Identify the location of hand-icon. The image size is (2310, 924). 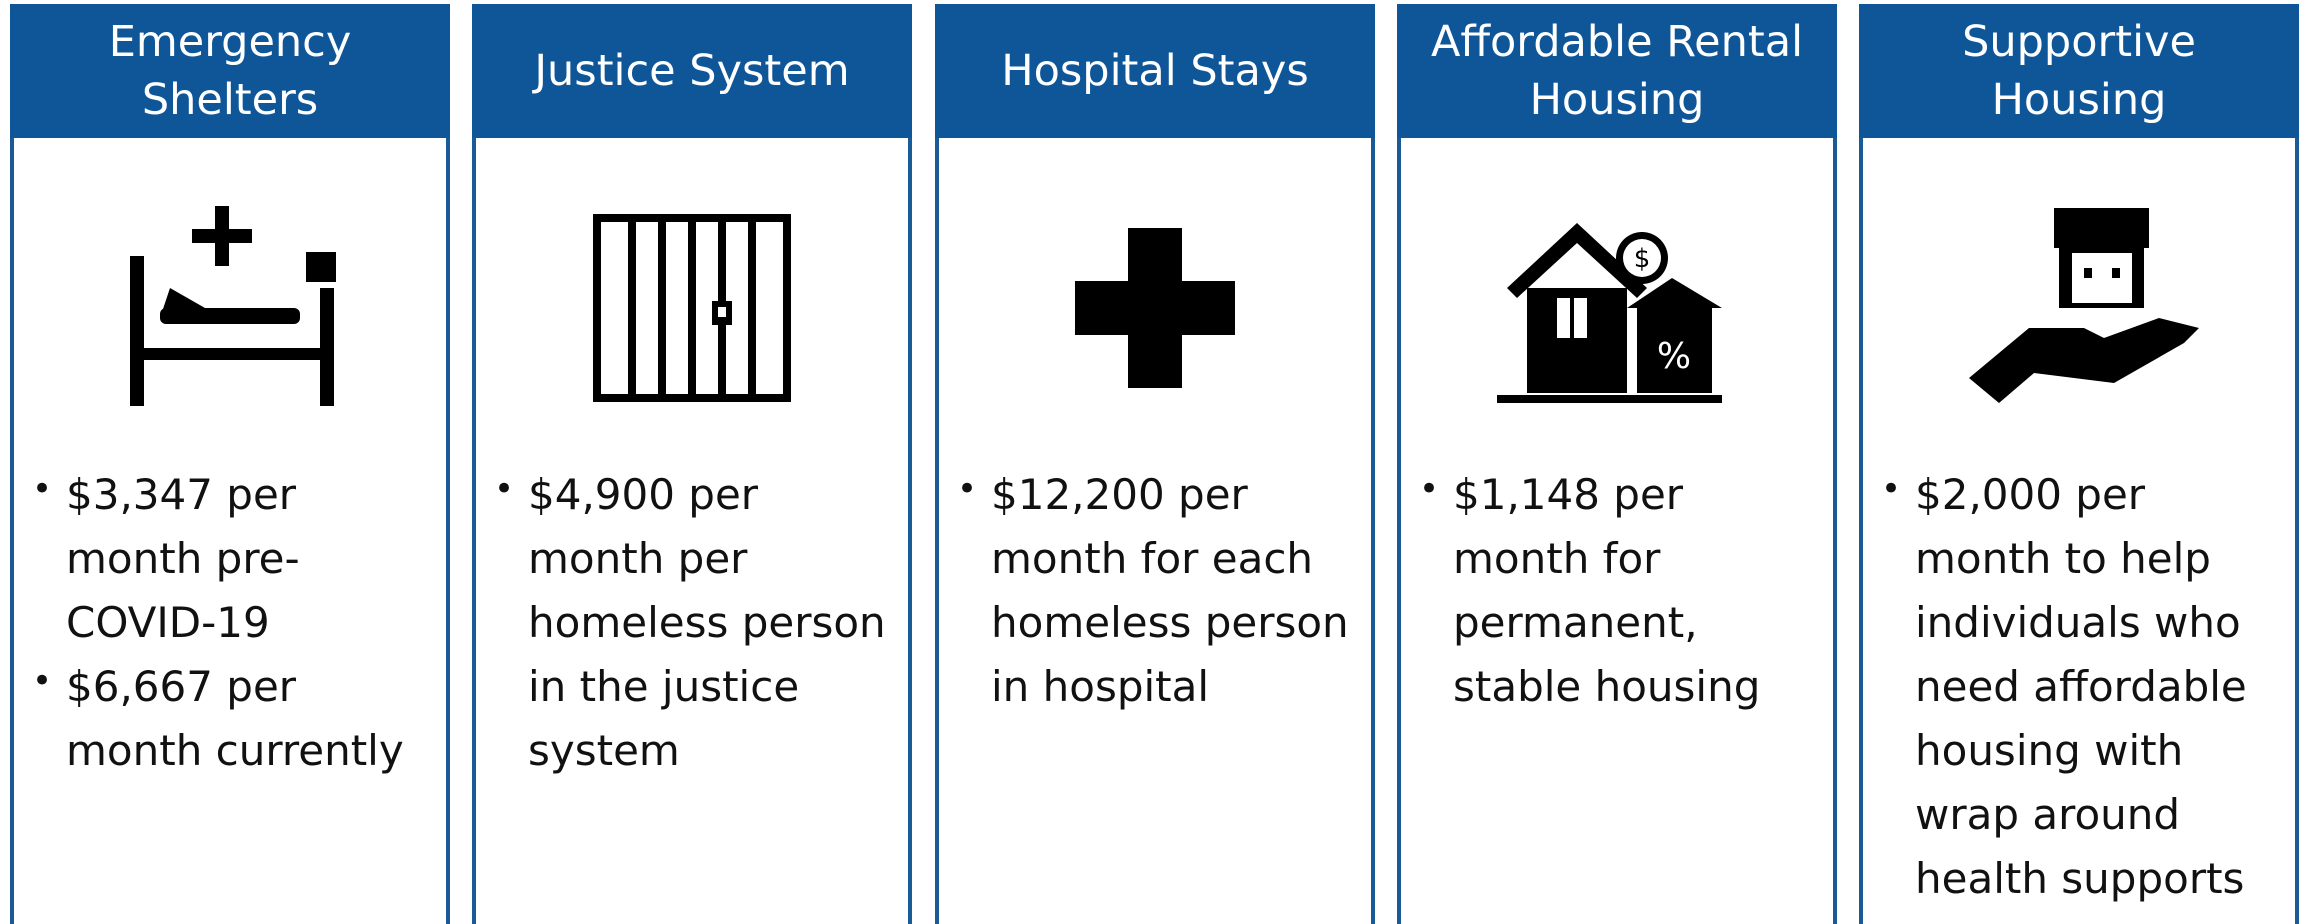
(2079, 308).